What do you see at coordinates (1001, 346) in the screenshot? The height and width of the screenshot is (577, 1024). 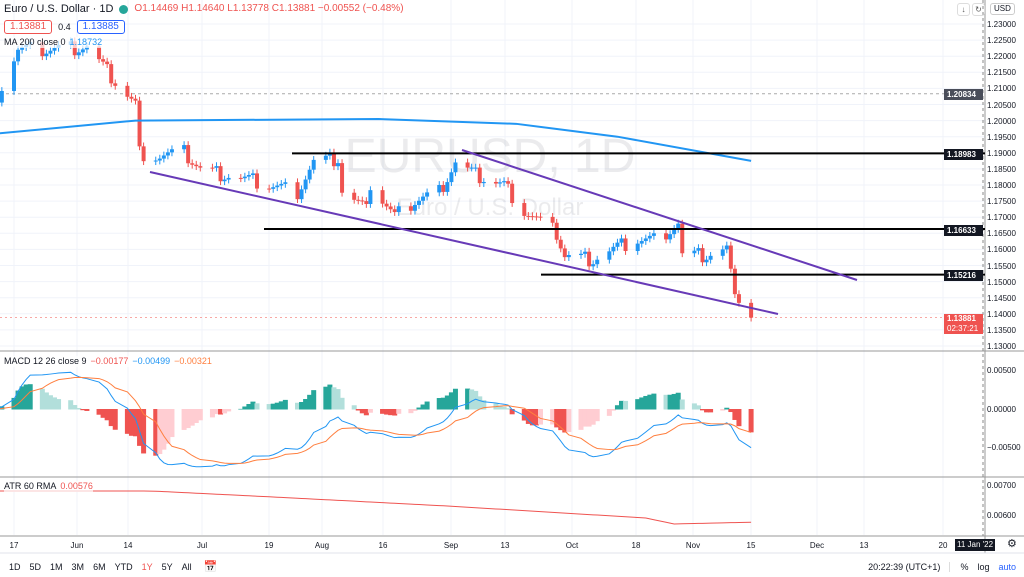 I see `price-axis-label: 1.13000` at bounding box center [1001, 346].